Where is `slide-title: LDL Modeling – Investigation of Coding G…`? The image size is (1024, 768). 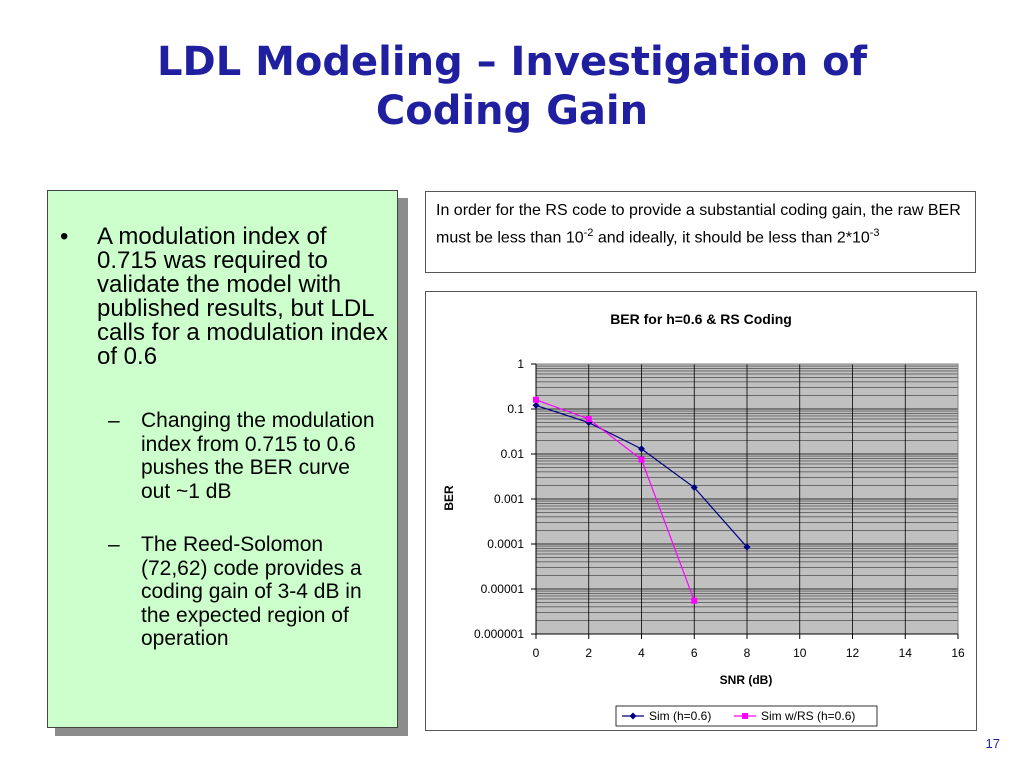 slide-title: LDL Modeling – Investigation of Coding G… is located at coordinates (512, 87).